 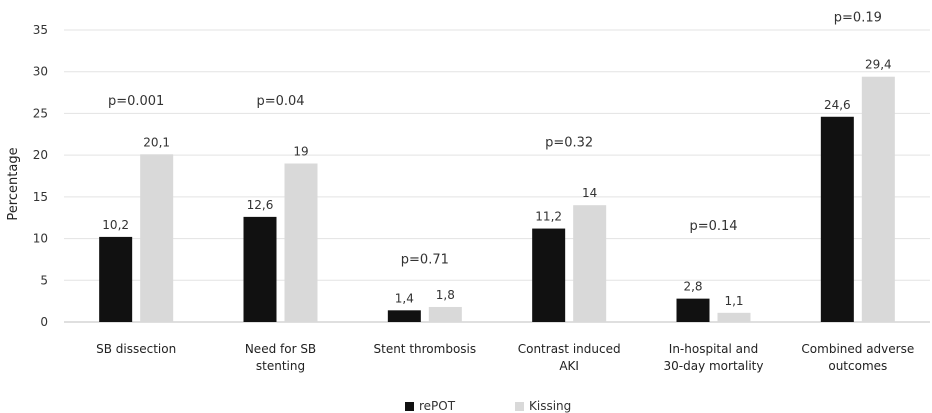 I want to click on data-label: 14, so click(x=589, y=193).